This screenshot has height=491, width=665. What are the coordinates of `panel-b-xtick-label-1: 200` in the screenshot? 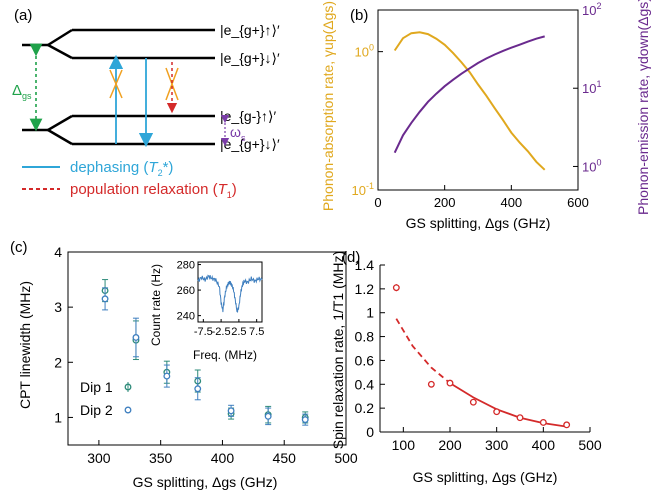 It's located at (445, 202).